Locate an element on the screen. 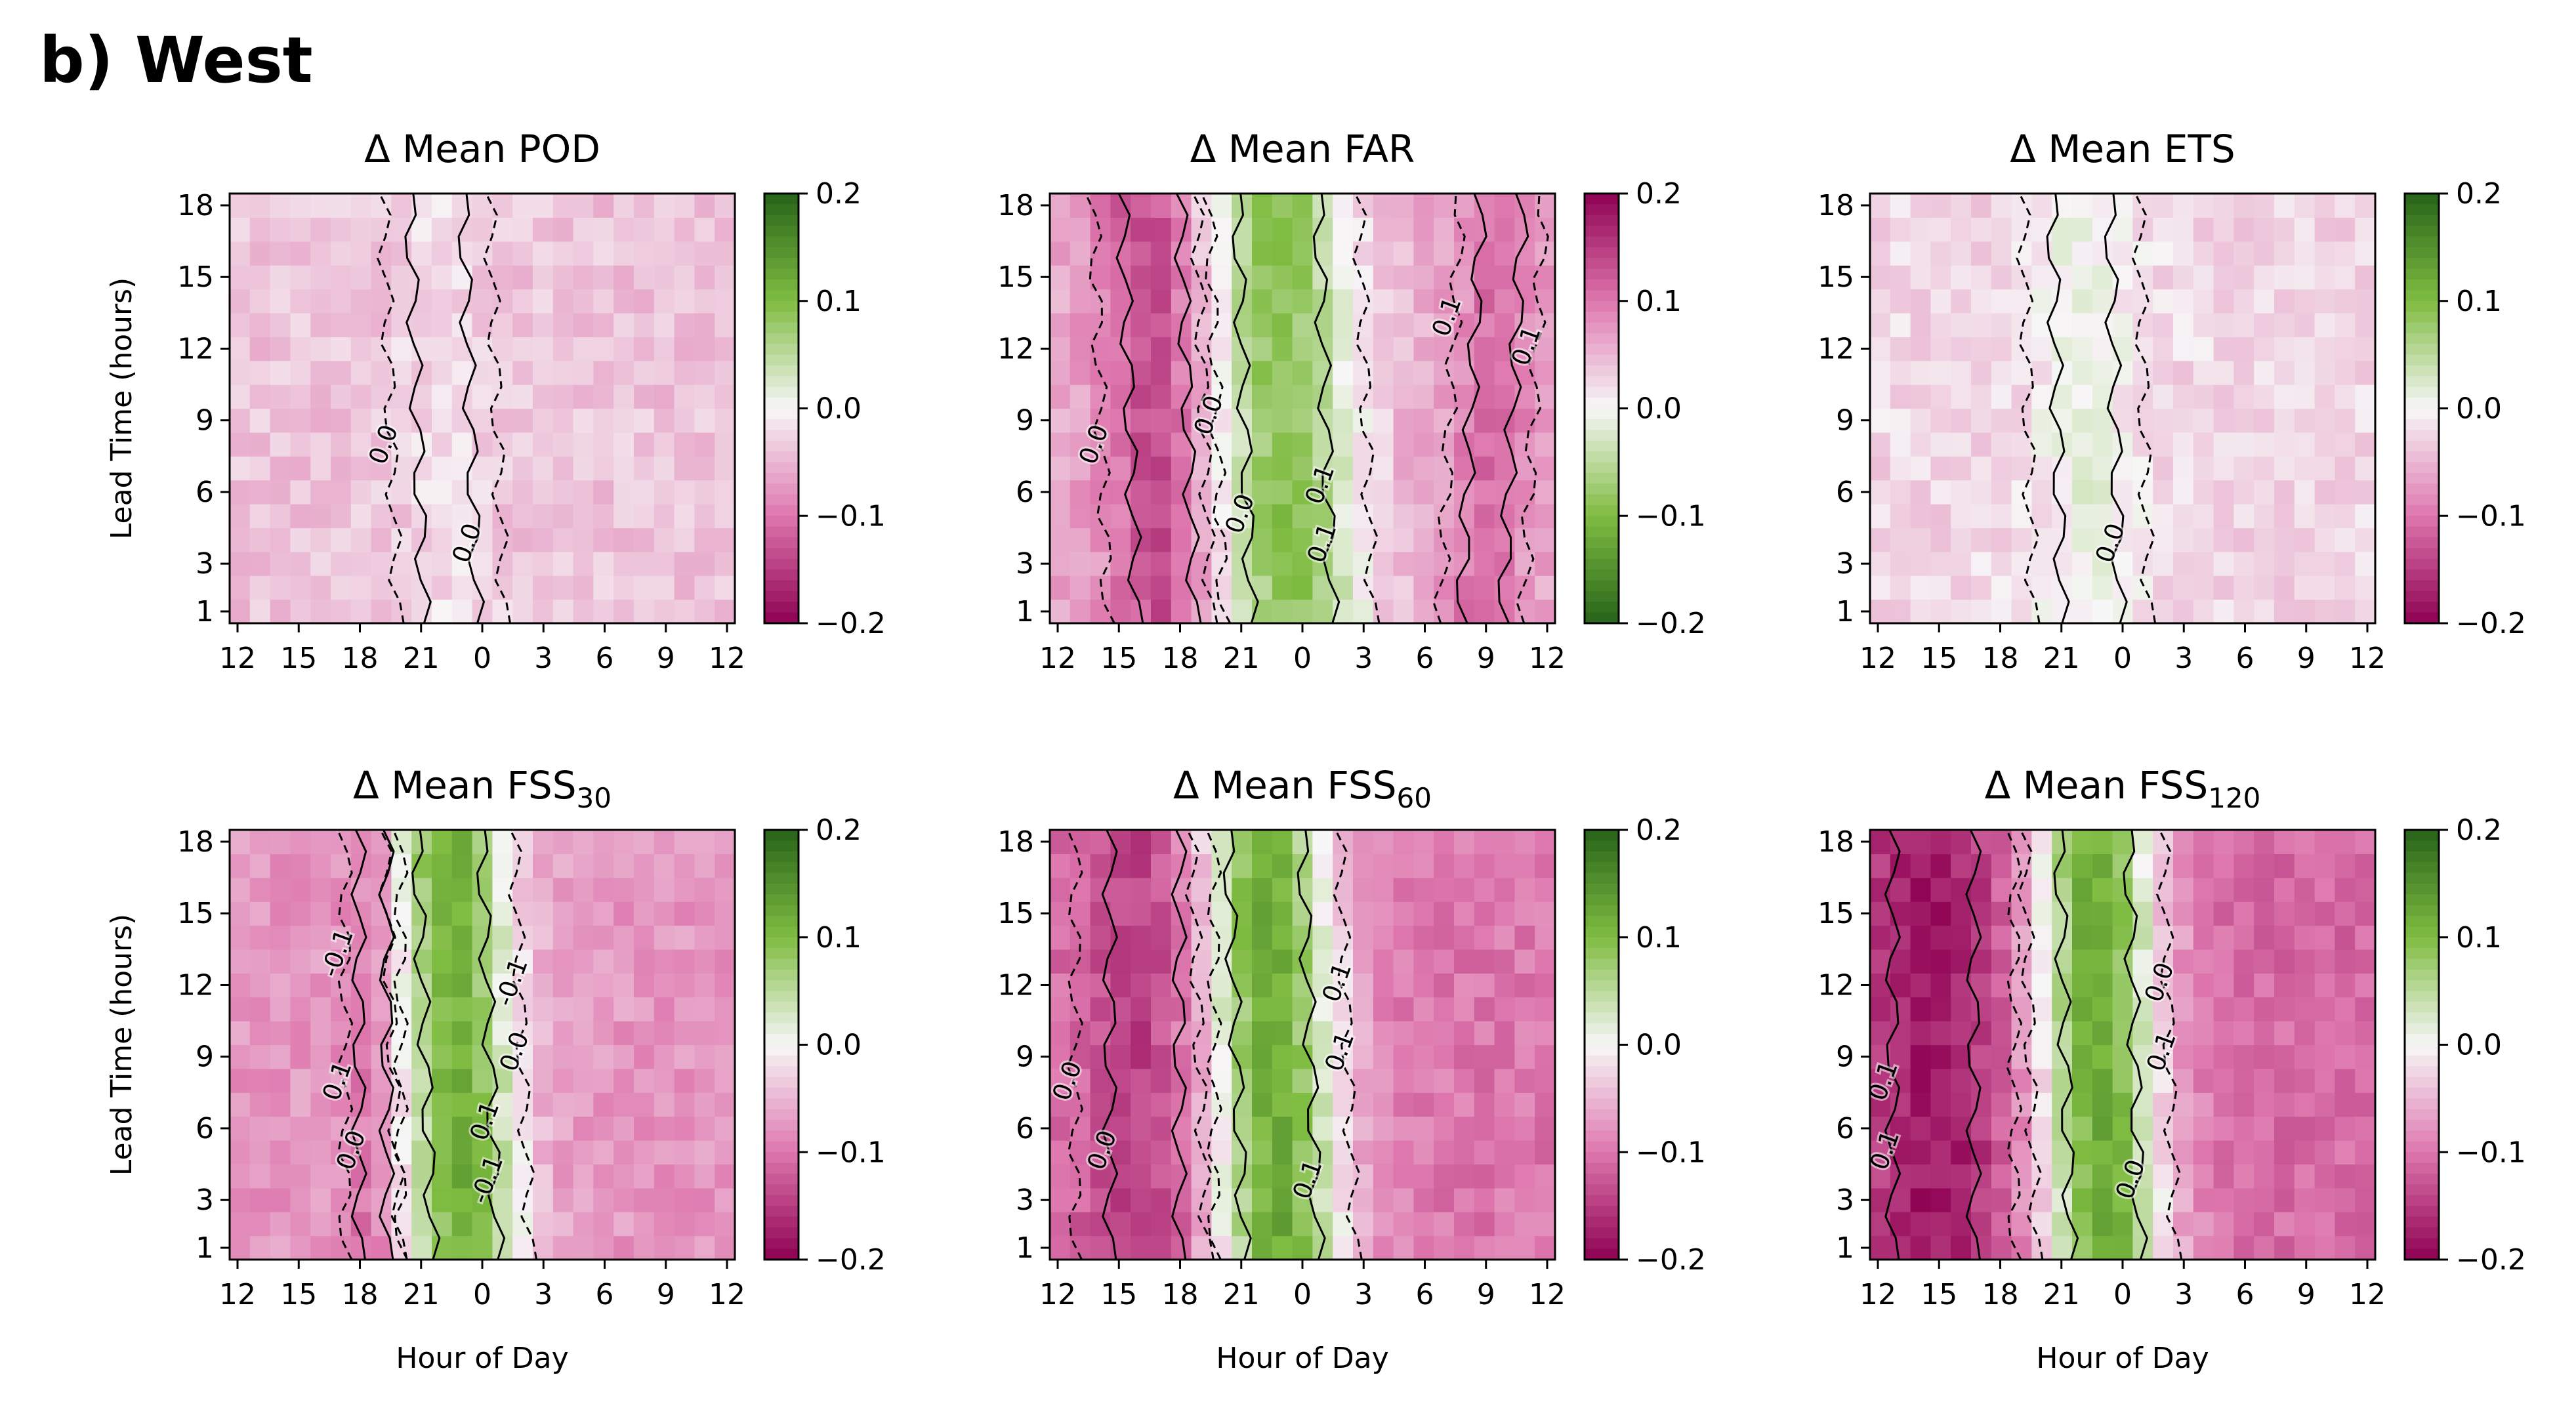  colorbar: 0.20.10.0−0.1−0.2 is located at coordinates (1645, 1045).